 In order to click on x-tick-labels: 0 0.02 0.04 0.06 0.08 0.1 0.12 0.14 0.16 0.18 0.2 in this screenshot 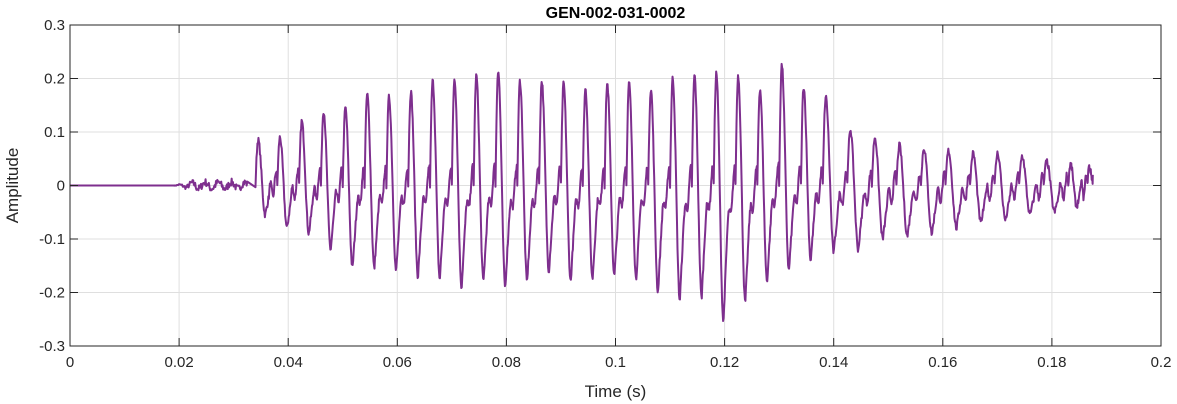, I will do `click(619, 362)`.